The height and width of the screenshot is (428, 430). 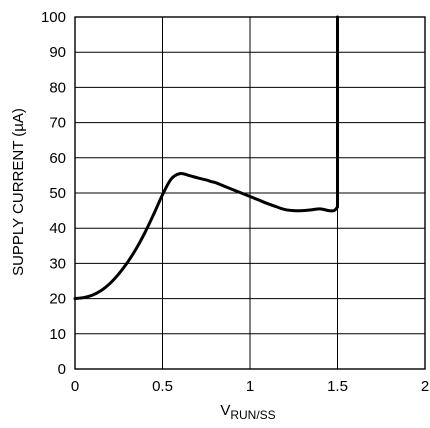 I want to click on x-tick-labels: 0 0.5 1 1.5 2, so click(x=250, y=386).